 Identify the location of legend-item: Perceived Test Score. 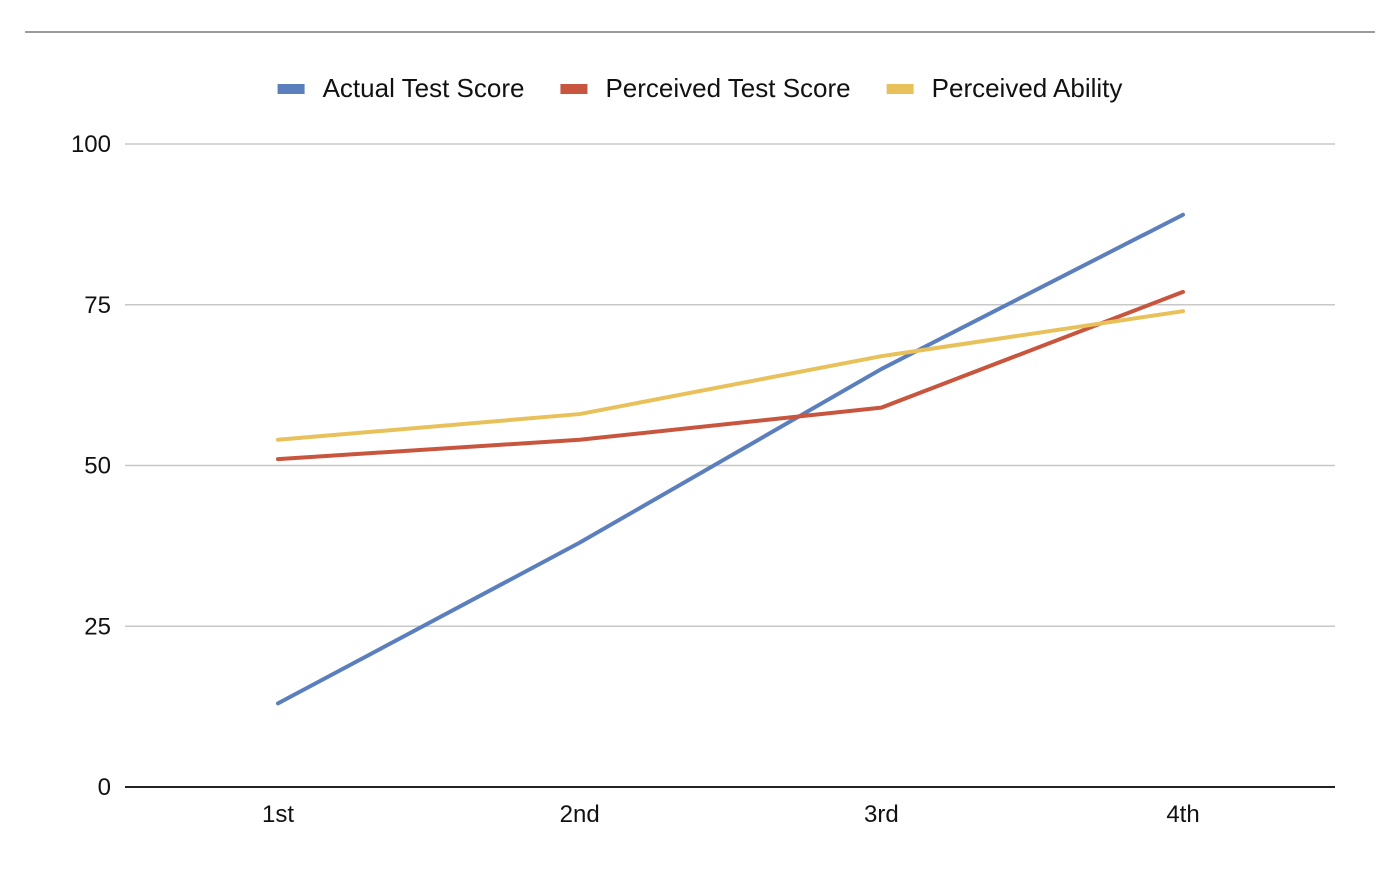
(705, 88).